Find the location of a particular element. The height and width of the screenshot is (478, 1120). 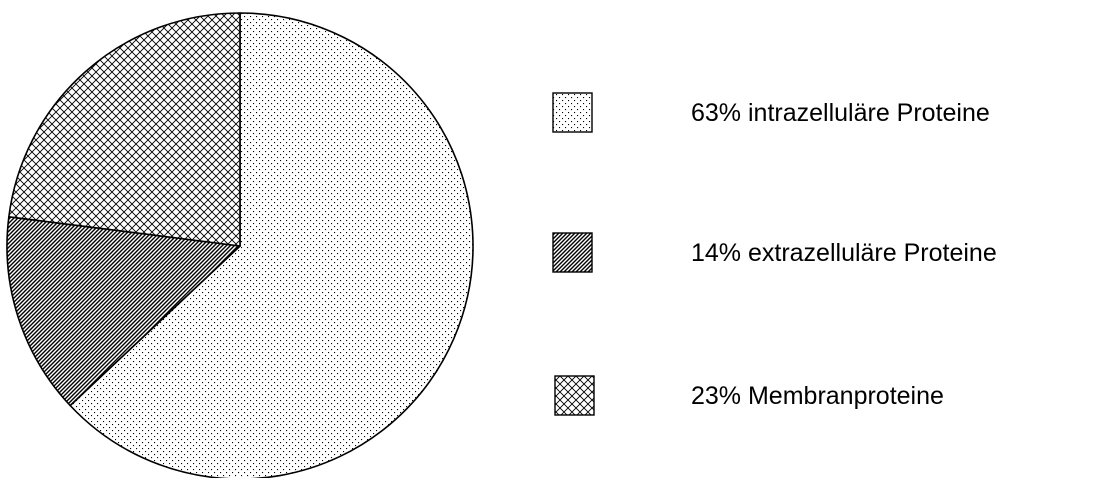

legend-label-1: 14% extrazelluläre Proteine is located at coordinates (844, 253).